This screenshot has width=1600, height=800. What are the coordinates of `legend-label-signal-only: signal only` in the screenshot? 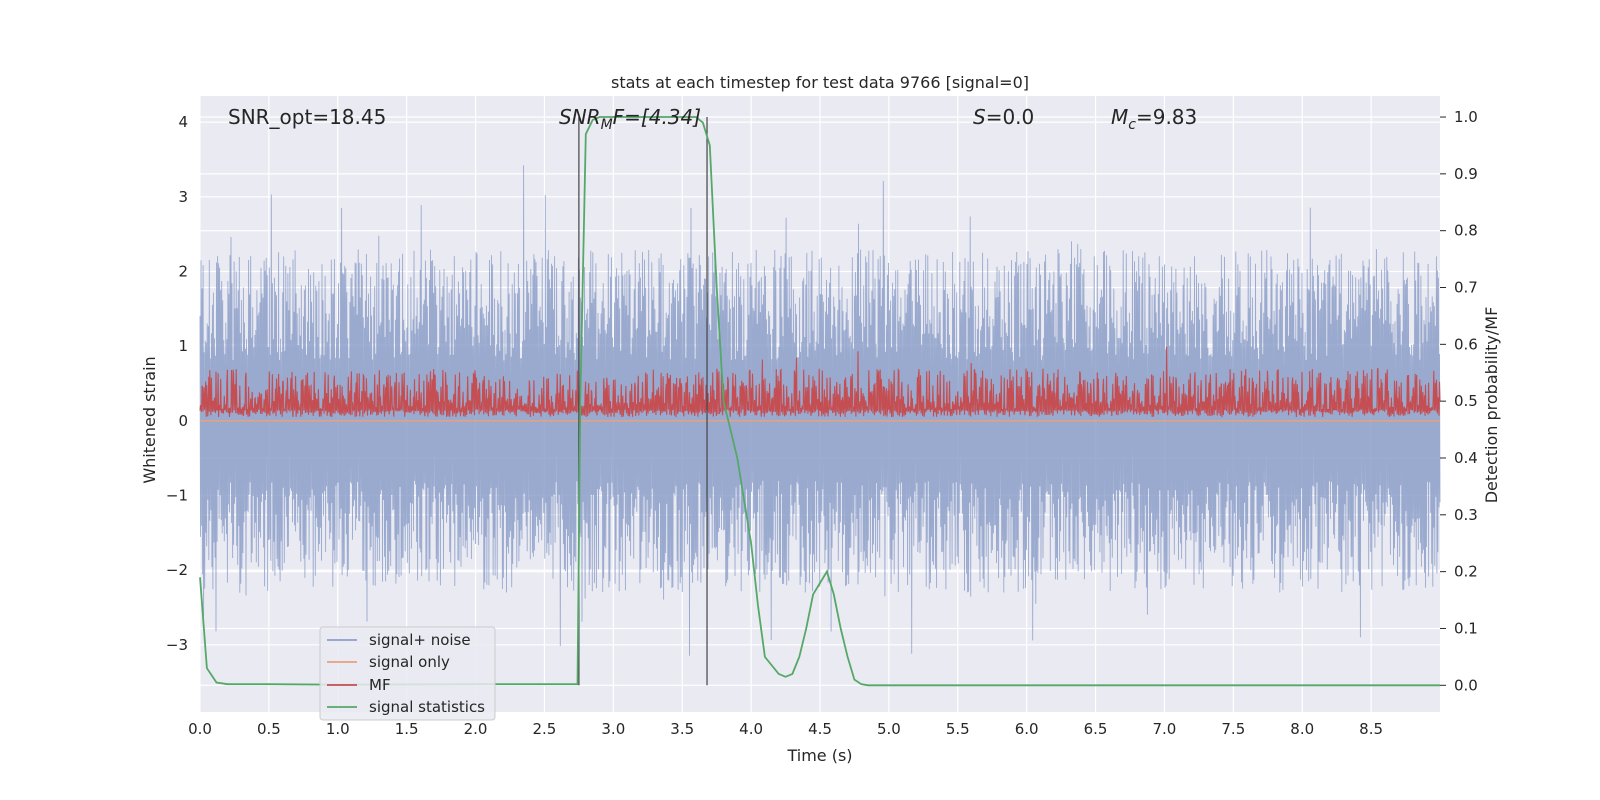 It's located at (409, 662).